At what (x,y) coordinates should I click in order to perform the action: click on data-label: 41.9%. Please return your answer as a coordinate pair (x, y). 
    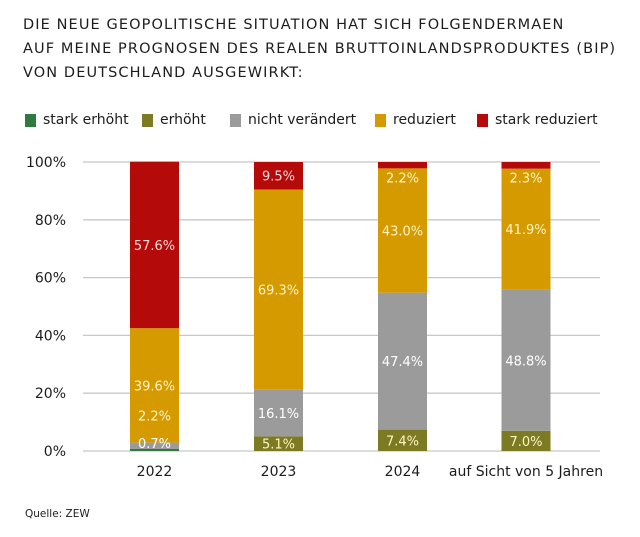
    Looking at the image, I should click on (525, 230).